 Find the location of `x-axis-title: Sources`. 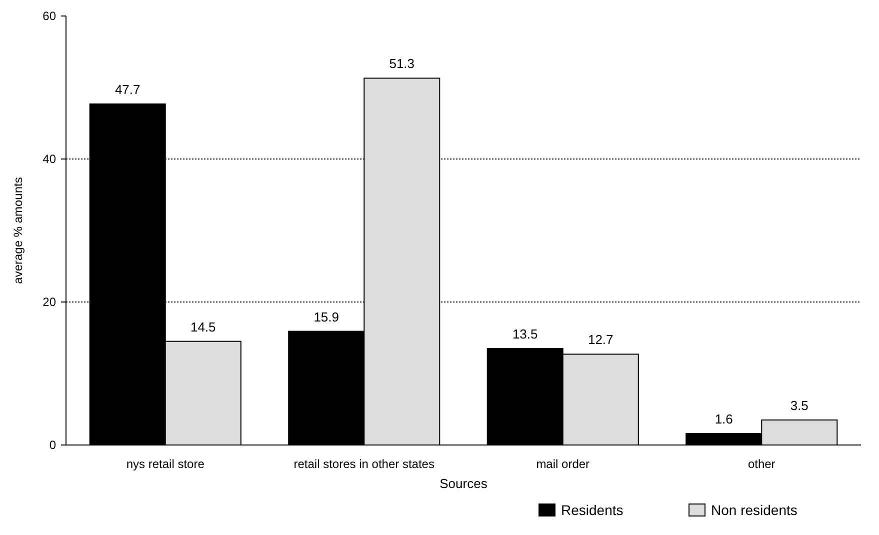

x-axis-title: Sources is located at coordinates (464, 483).